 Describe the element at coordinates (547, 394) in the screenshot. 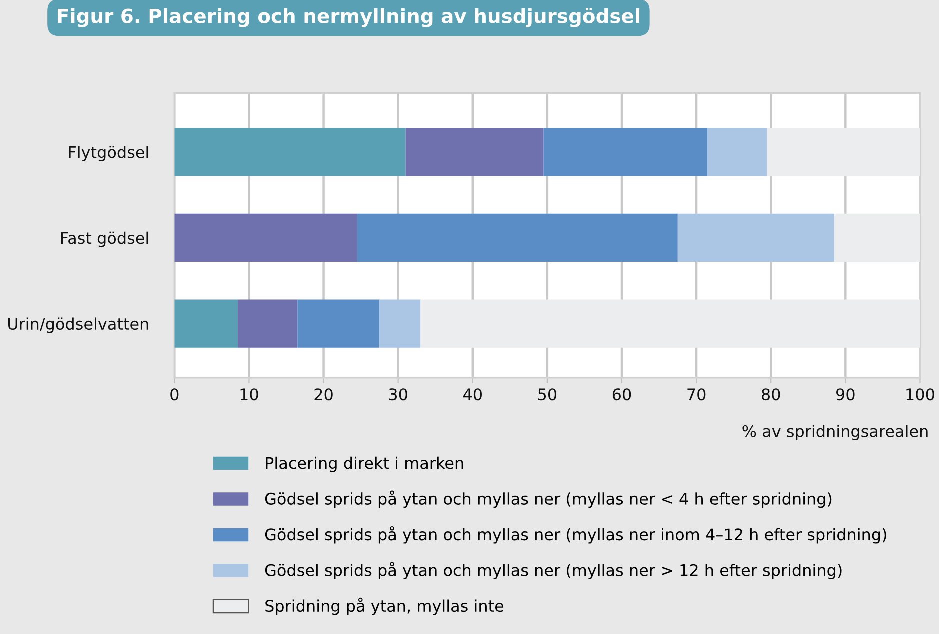

I see `x-tick-label: 50` at that location.